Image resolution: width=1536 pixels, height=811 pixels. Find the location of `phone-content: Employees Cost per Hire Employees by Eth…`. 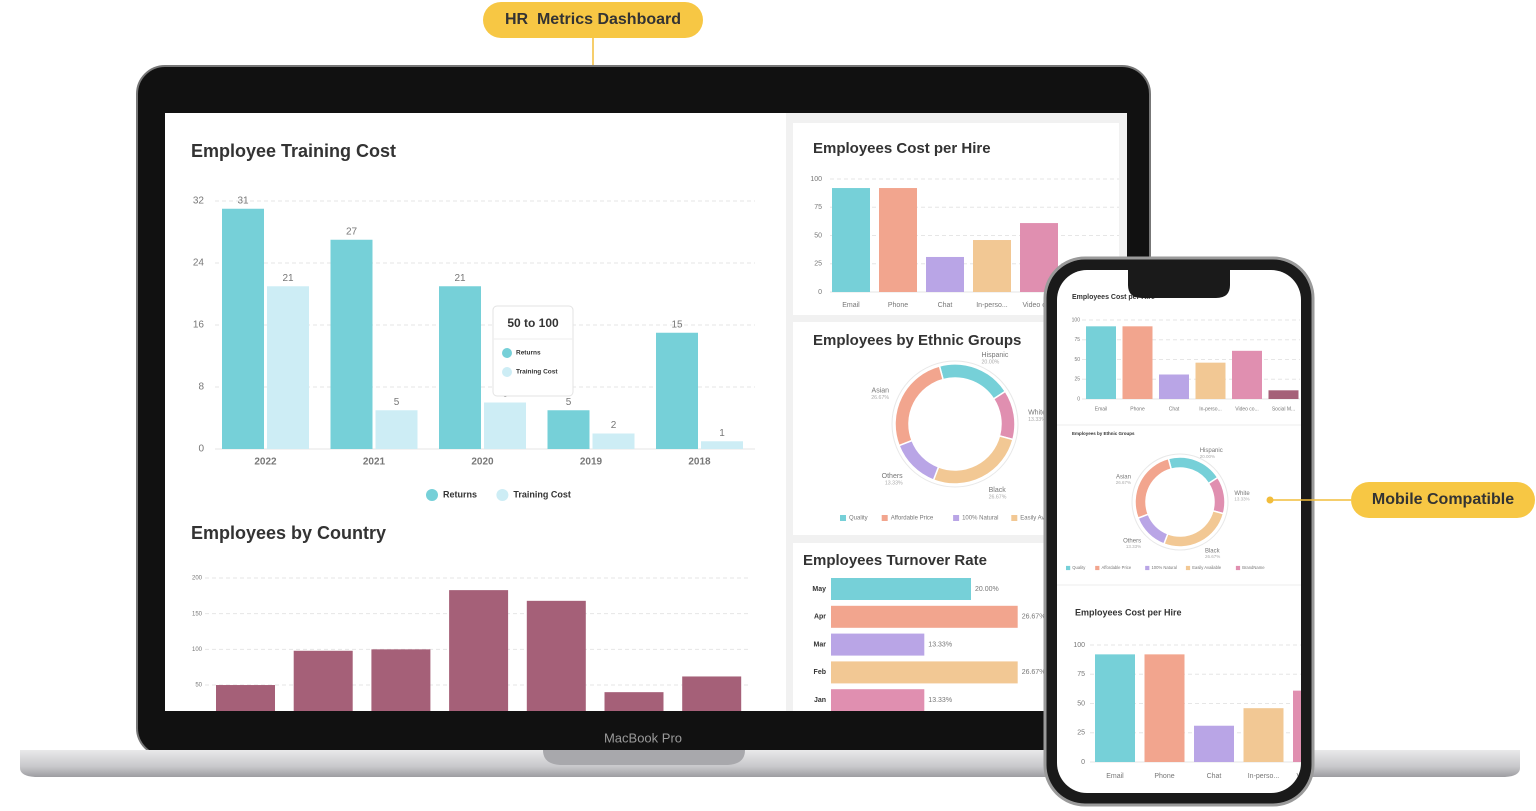

phone-content: Employees Cost per Hire Employees by Eth… is located at coordinates (1179, 537).